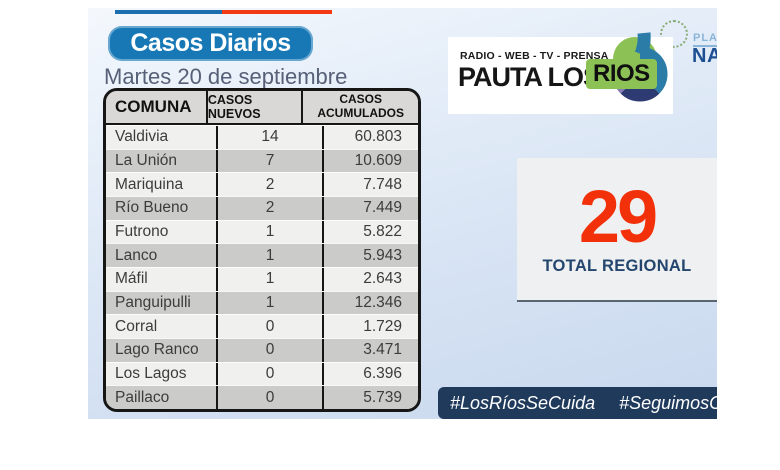 The width and height of the screenshot is (780, 470). I want to click on cell-comuna: Futrono, so click(142, 232).